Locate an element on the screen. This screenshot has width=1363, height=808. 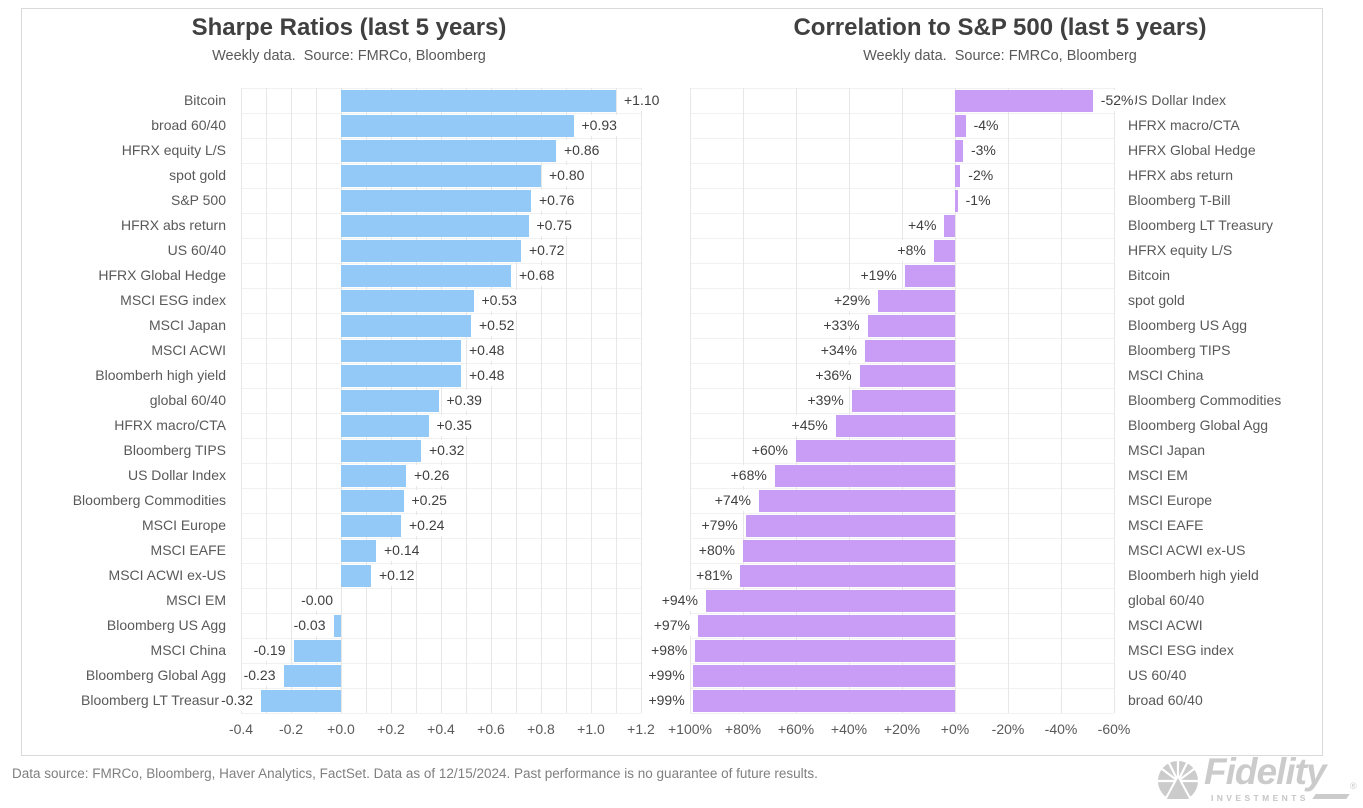
value-label: +1.10 is located at coordinates (642, 100).